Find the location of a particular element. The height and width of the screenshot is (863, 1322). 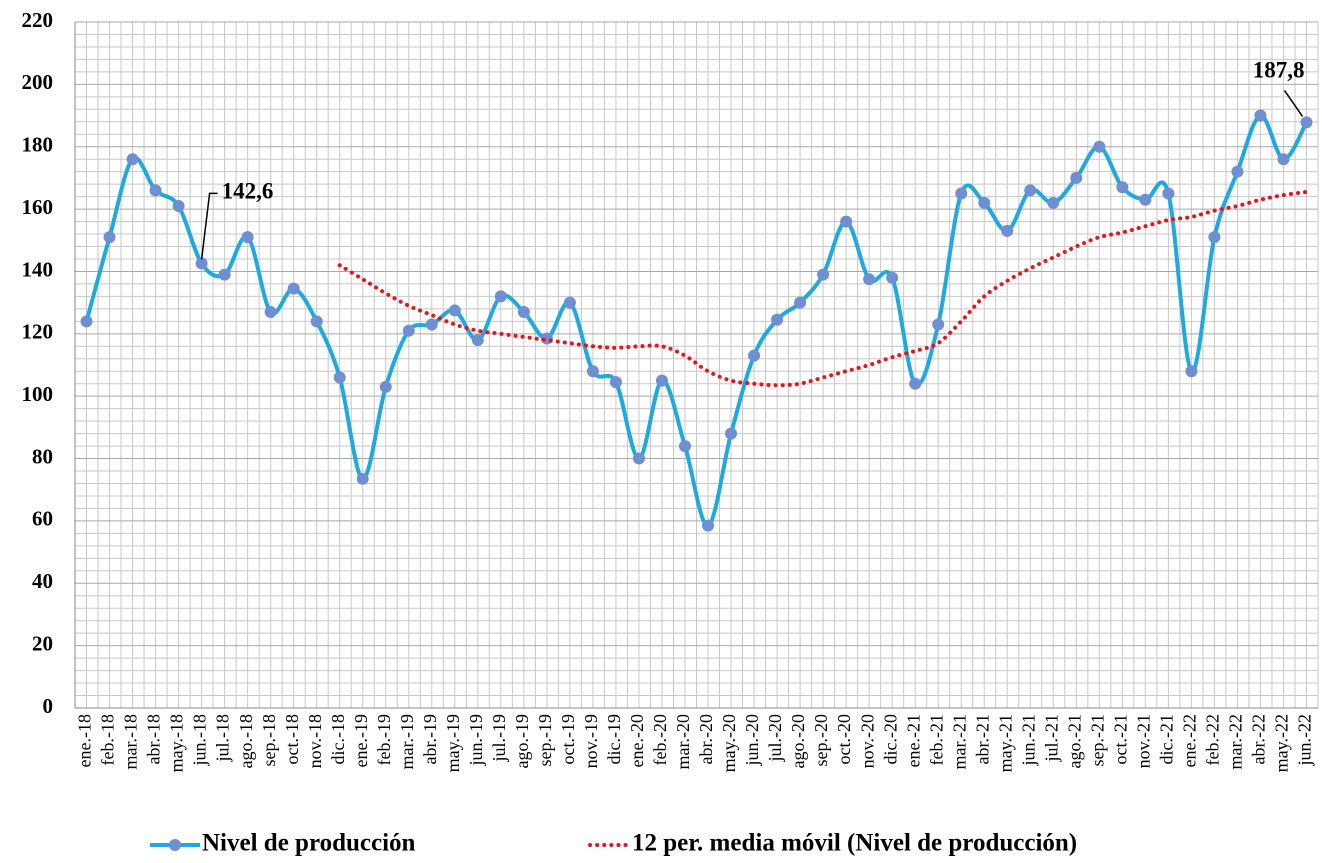

data-label: 187,8 is located at coordinates (1279, 70).